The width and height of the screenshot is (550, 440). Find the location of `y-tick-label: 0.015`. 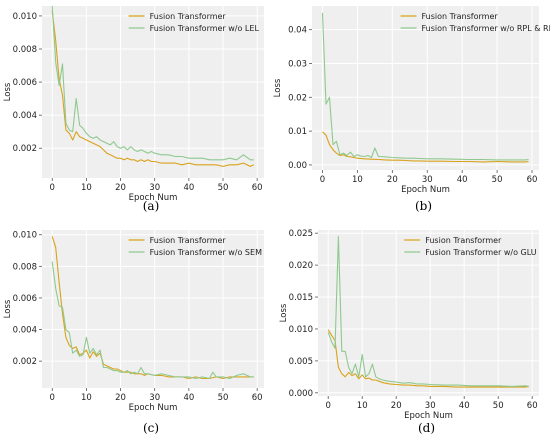

y-tick-label: 0.015 is located at coordinates (301, 298).